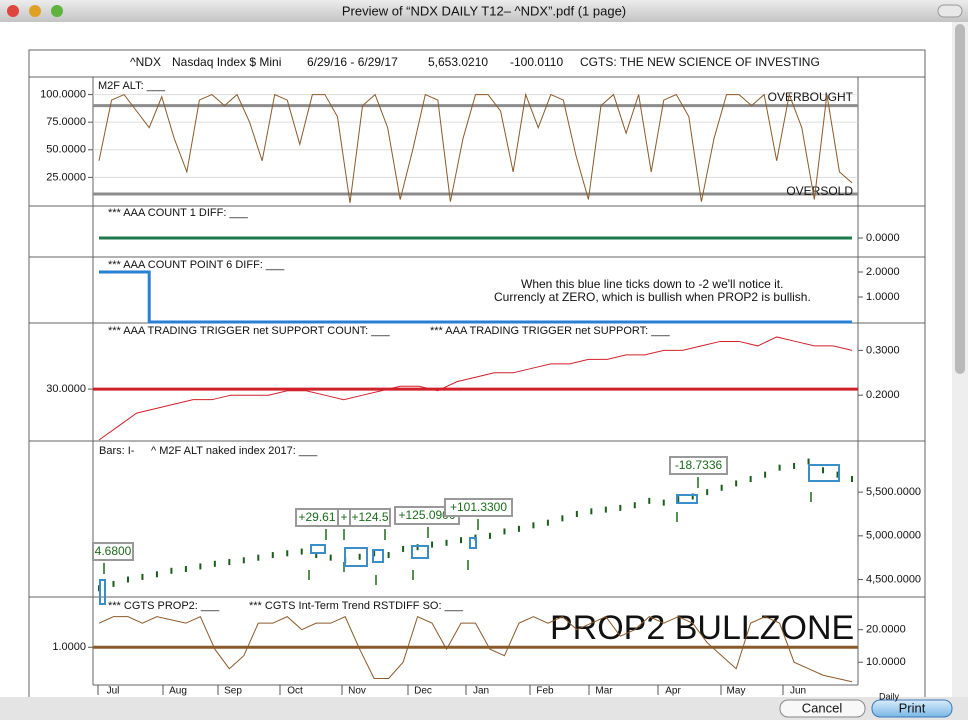 This screenshot has width=968, height=725. I want to click on x-tick-label: Jan, so click(481, 691).